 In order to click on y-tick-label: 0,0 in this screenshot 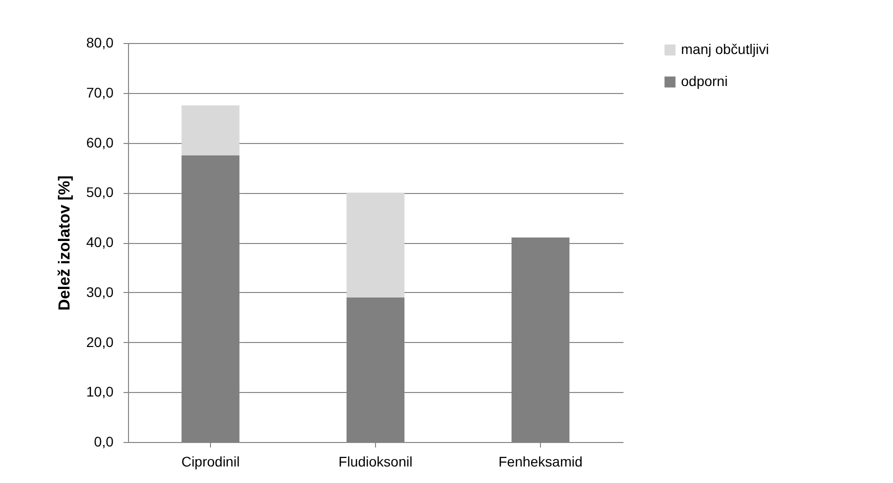, I will do `click(104, 442)`.